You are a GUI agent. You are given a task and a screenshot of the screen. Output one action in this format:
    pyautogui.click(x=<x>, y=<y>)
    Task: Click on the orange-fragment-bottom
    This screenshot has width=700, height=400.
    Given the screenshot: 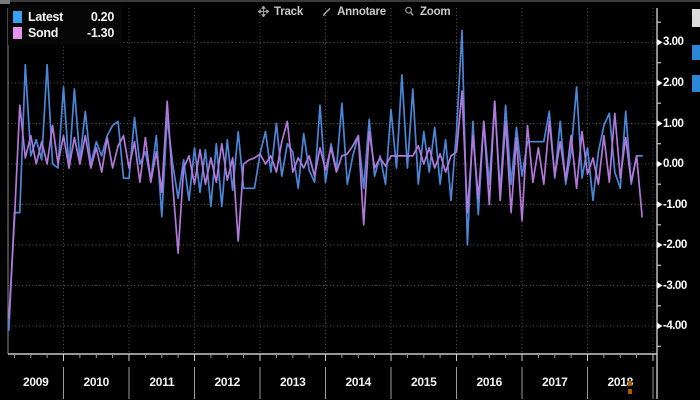 What is the action you would take?
    pyautogui.click(x=630, y=391)
    